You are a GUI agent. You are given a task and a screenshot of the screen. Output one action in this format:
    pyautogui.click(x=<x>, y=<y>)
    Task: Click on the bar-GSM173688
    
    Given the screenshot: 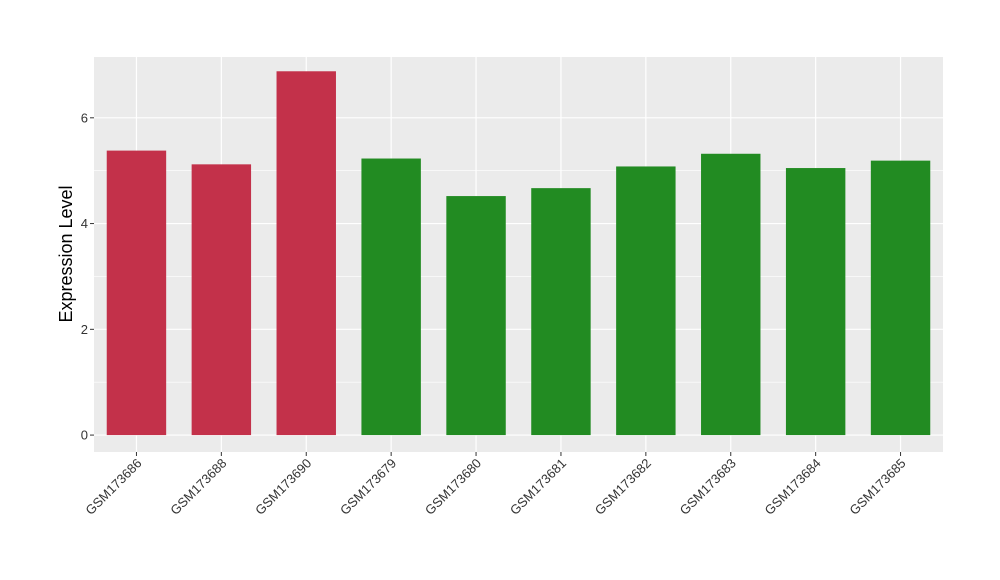 What is the action you would take?
    pyautogui.click(x=221, y=300)
    